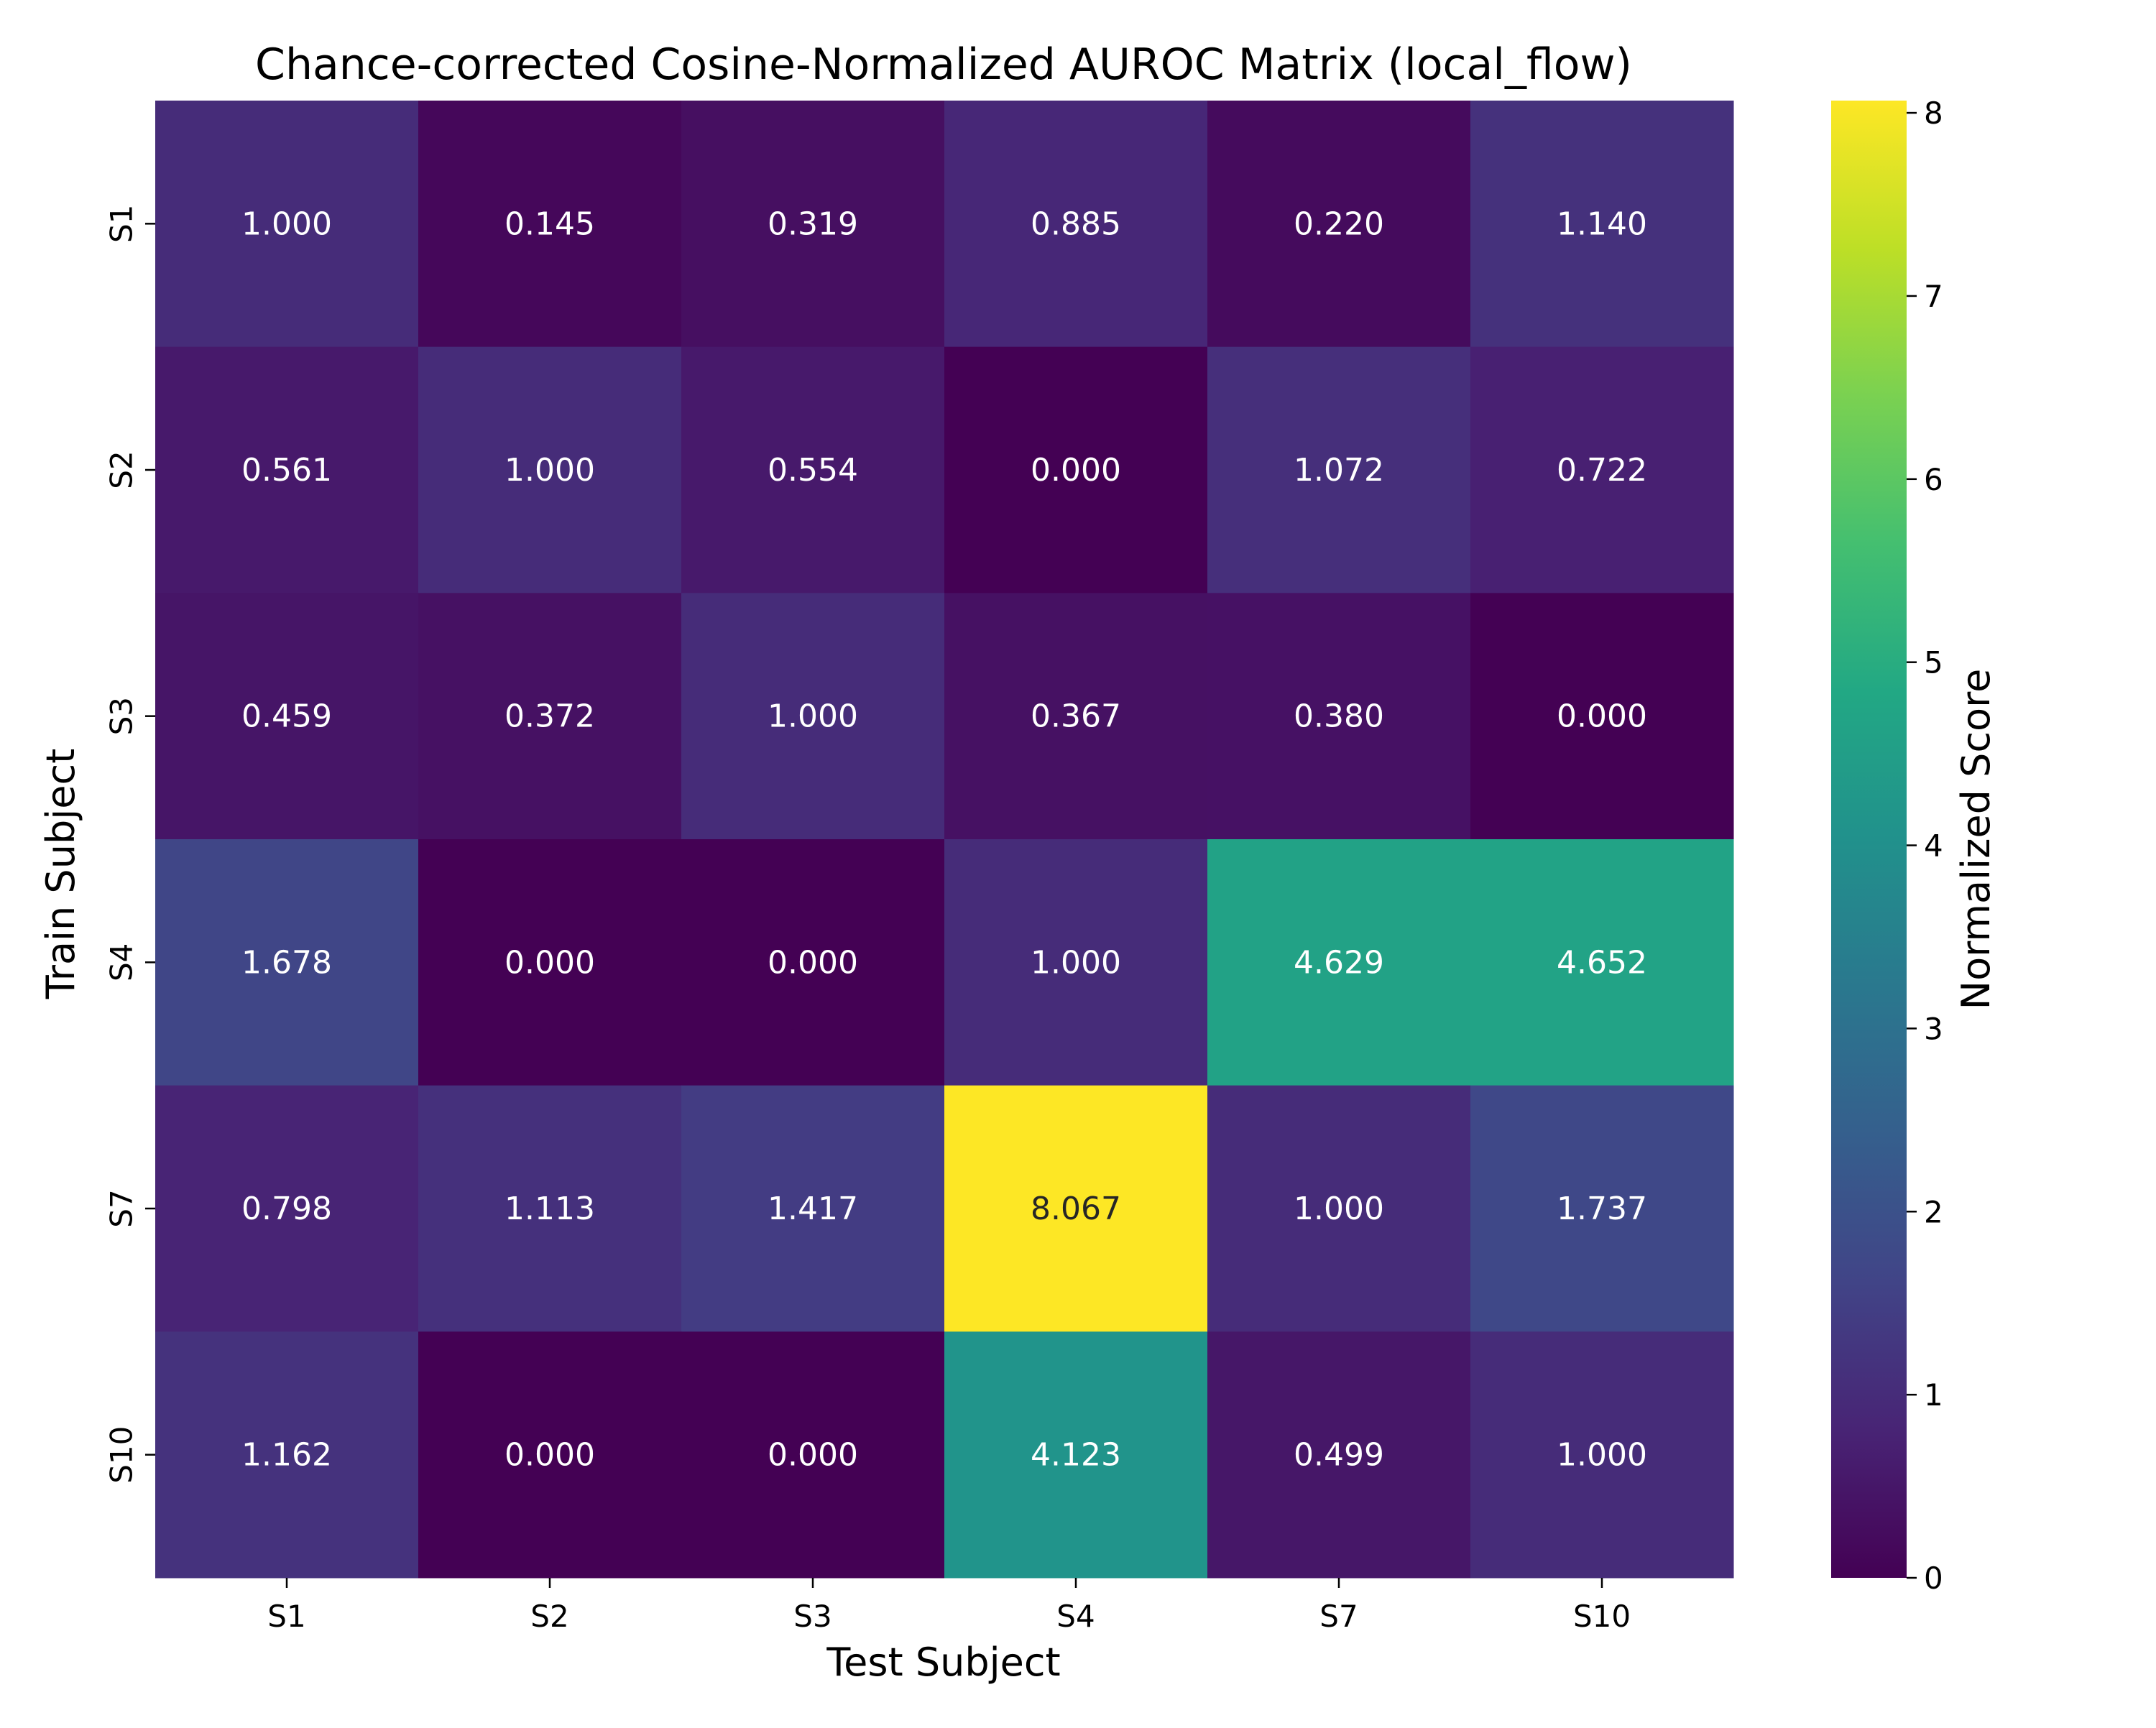  I want to click on y-tick-label-S4: S4, so click(121, 962).